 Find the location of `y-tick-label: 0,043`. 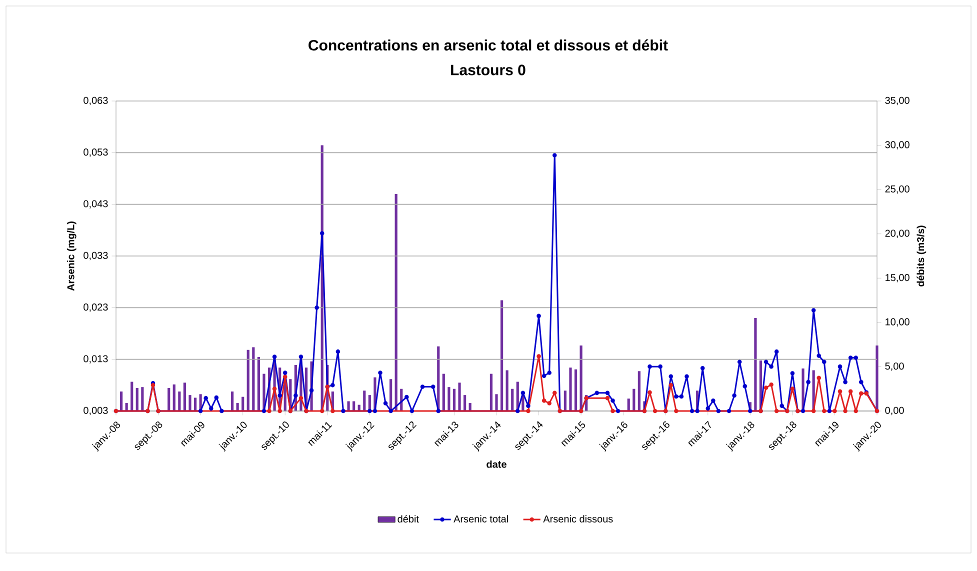

y-tick-label: 0,043 is located at coordinates (96, 204).